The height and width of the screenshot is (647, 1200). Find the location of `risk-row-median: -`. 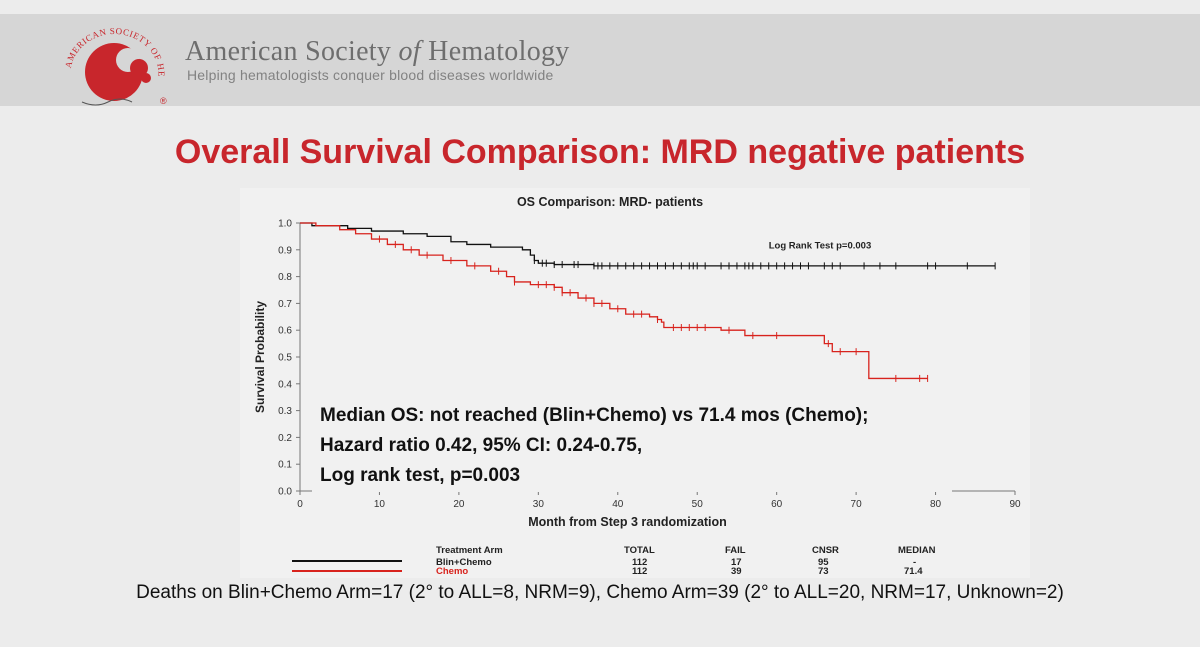

risk-row-median: - is located at coordinates (915, 562).